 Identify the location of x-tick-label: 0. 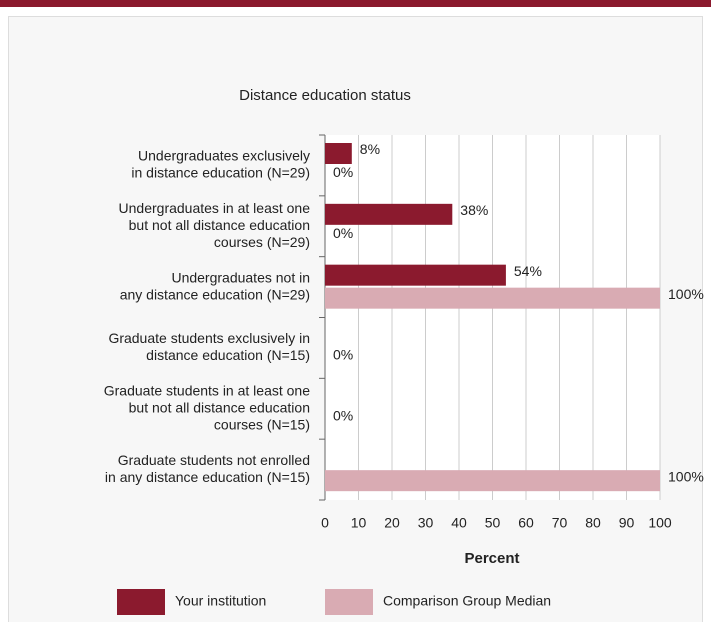
(325, 523).